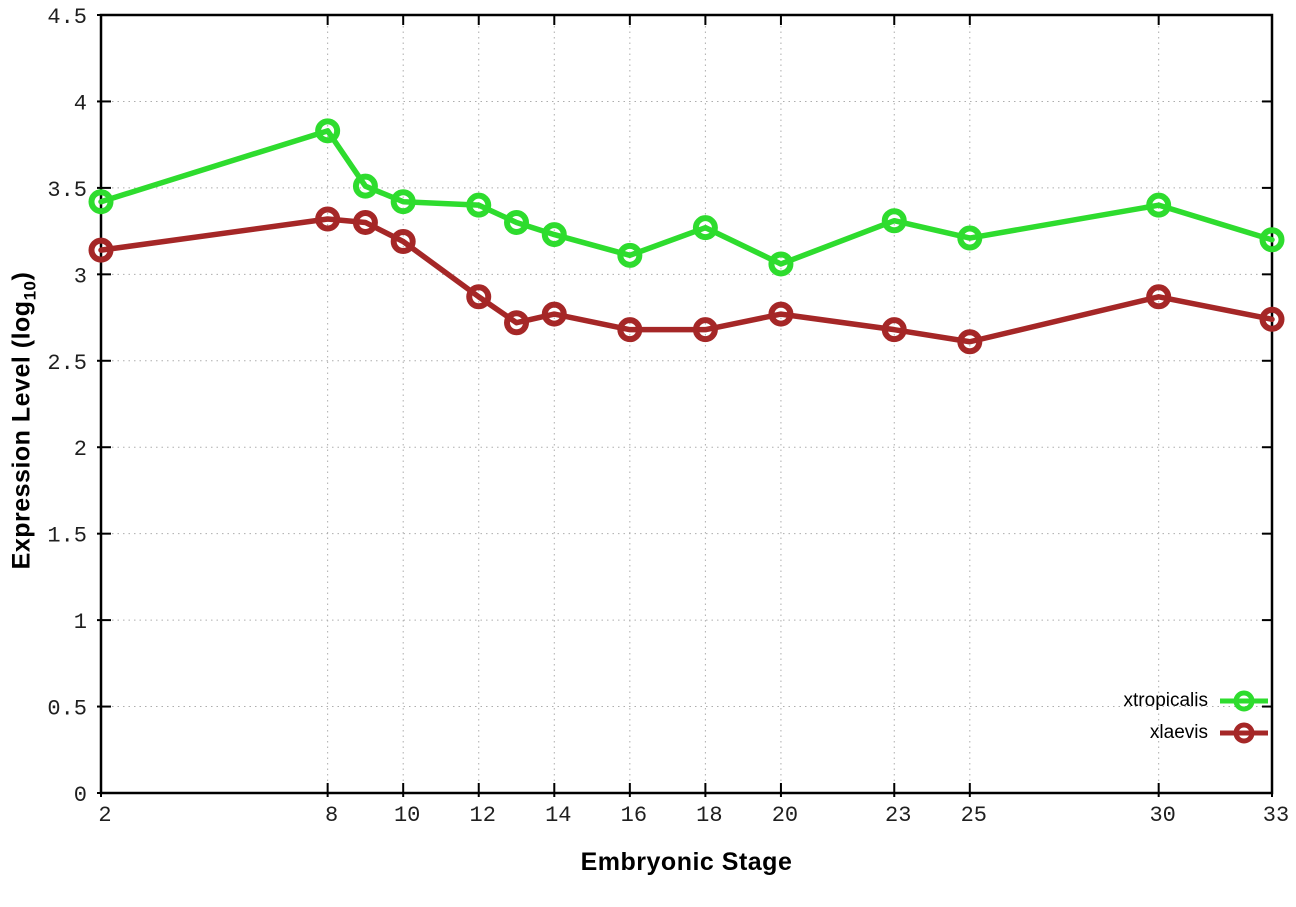 The width and height of the screenshot is (1296, 907). What do you see at coordinates (80, 622) in the screenshot?
I see `y-tick-label: 1` at bounding box center [80, 622].